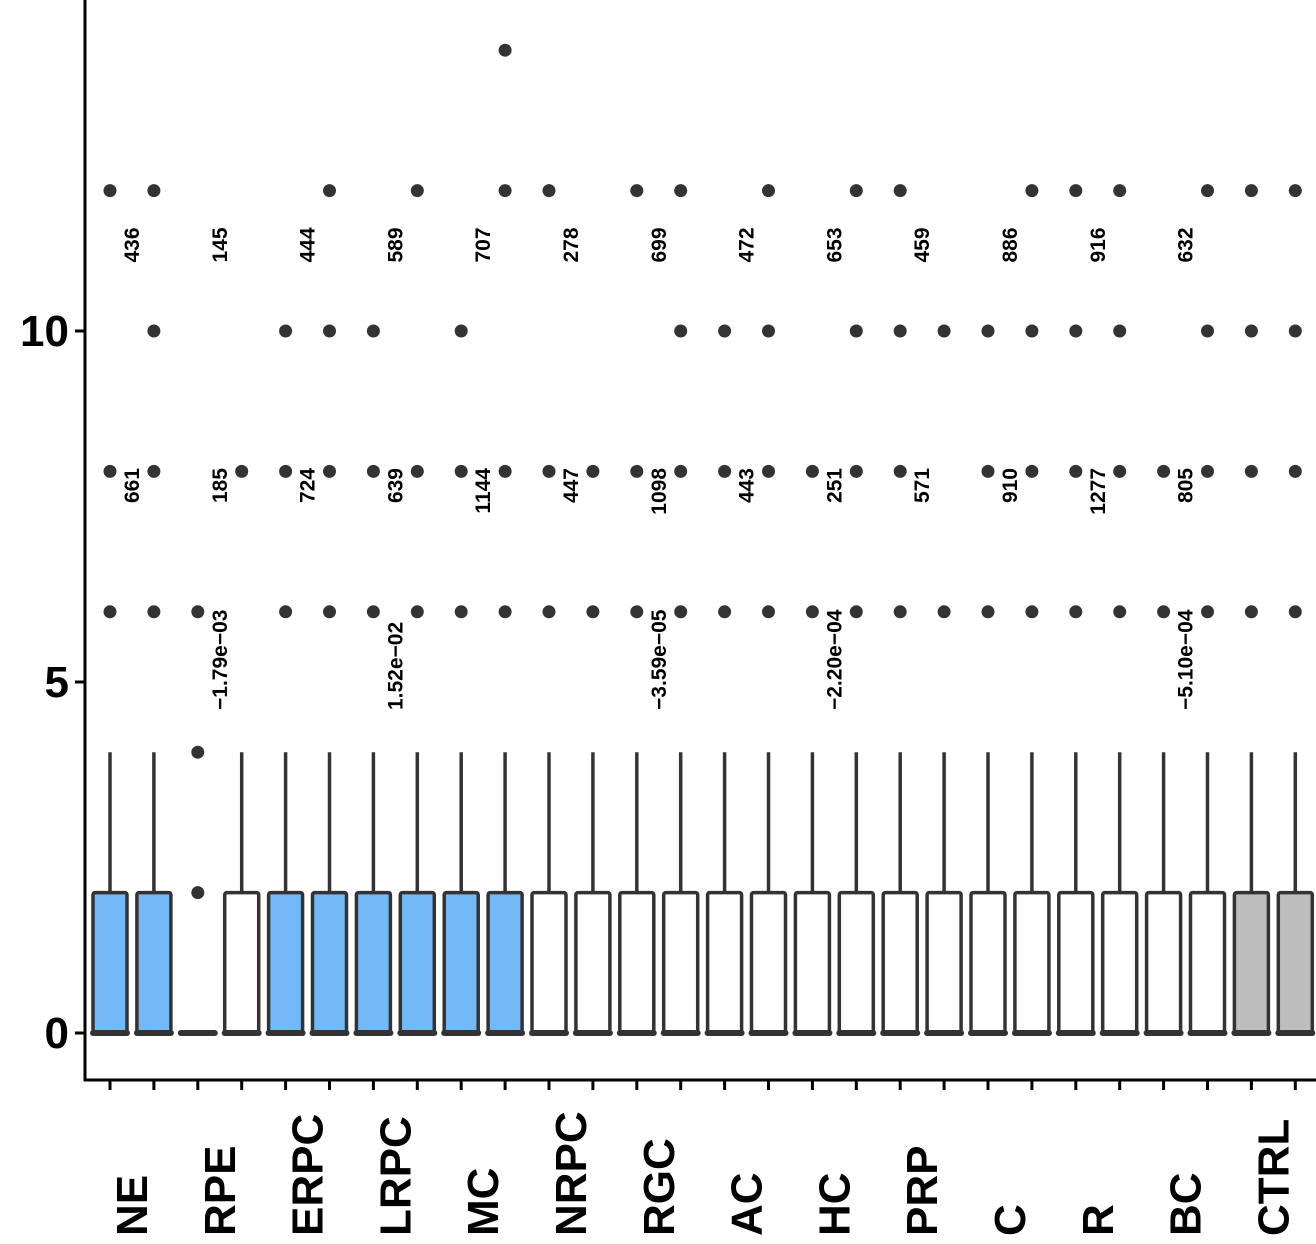 The width and height of the screenshot is (1316, 1244). I want to click on count-label-lower: 805, so click(1186, 485).